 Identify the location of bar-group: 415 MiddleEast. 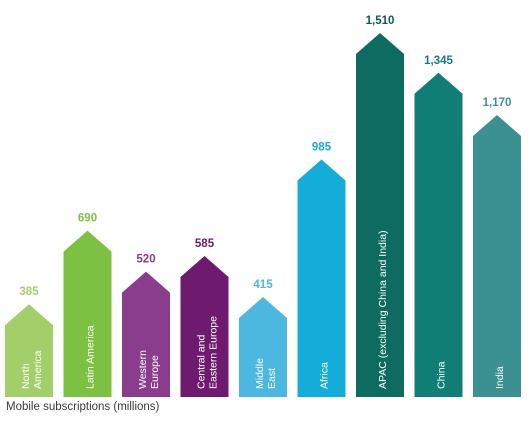
(263, 338).